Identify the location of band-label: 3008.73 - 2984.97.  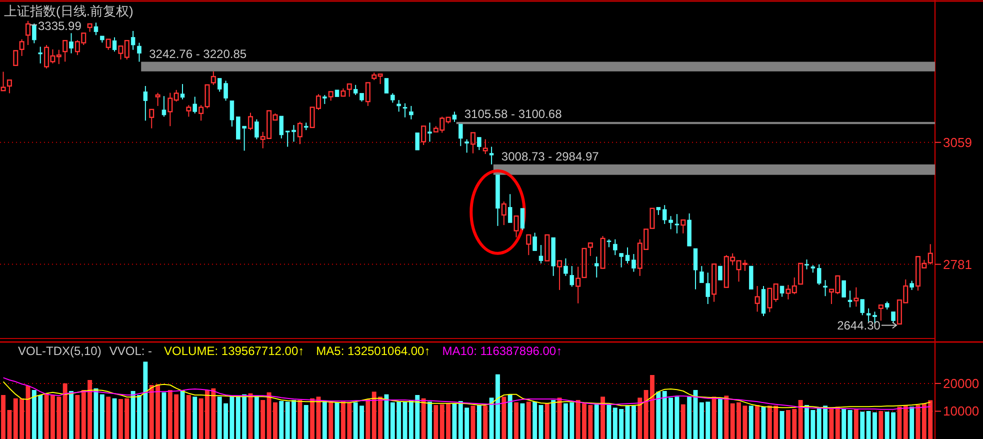
(550, 156).